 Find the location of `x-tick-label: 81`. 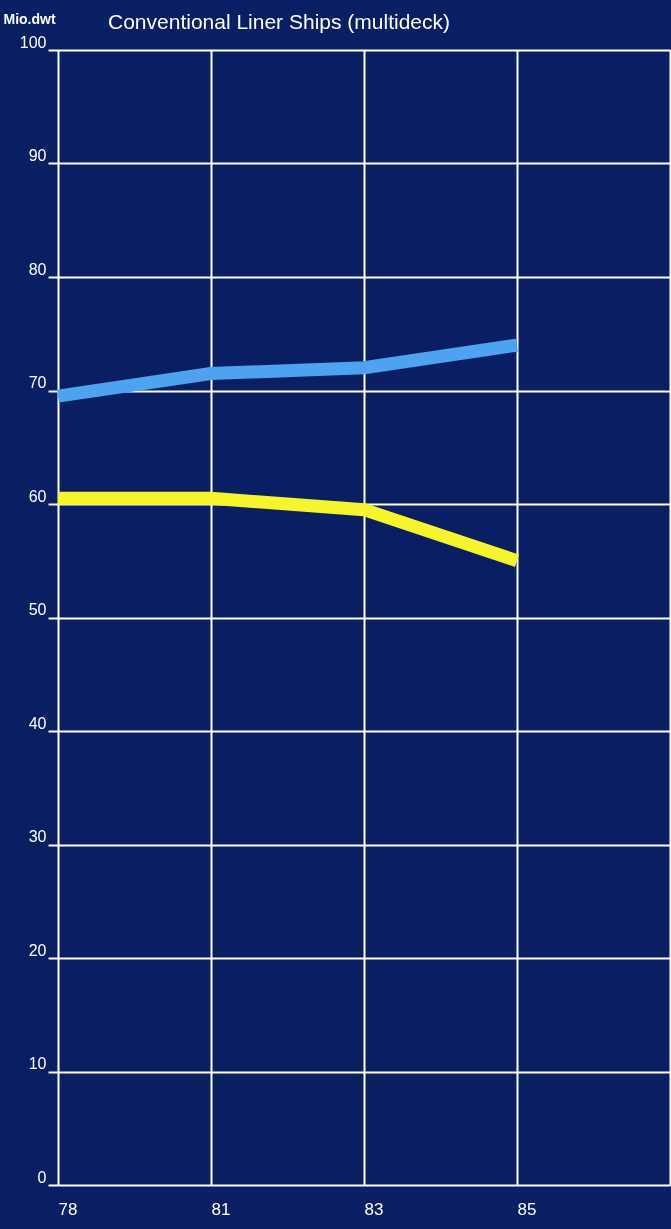

x-tick-label: 81 is located at coordinates (221, 1209).